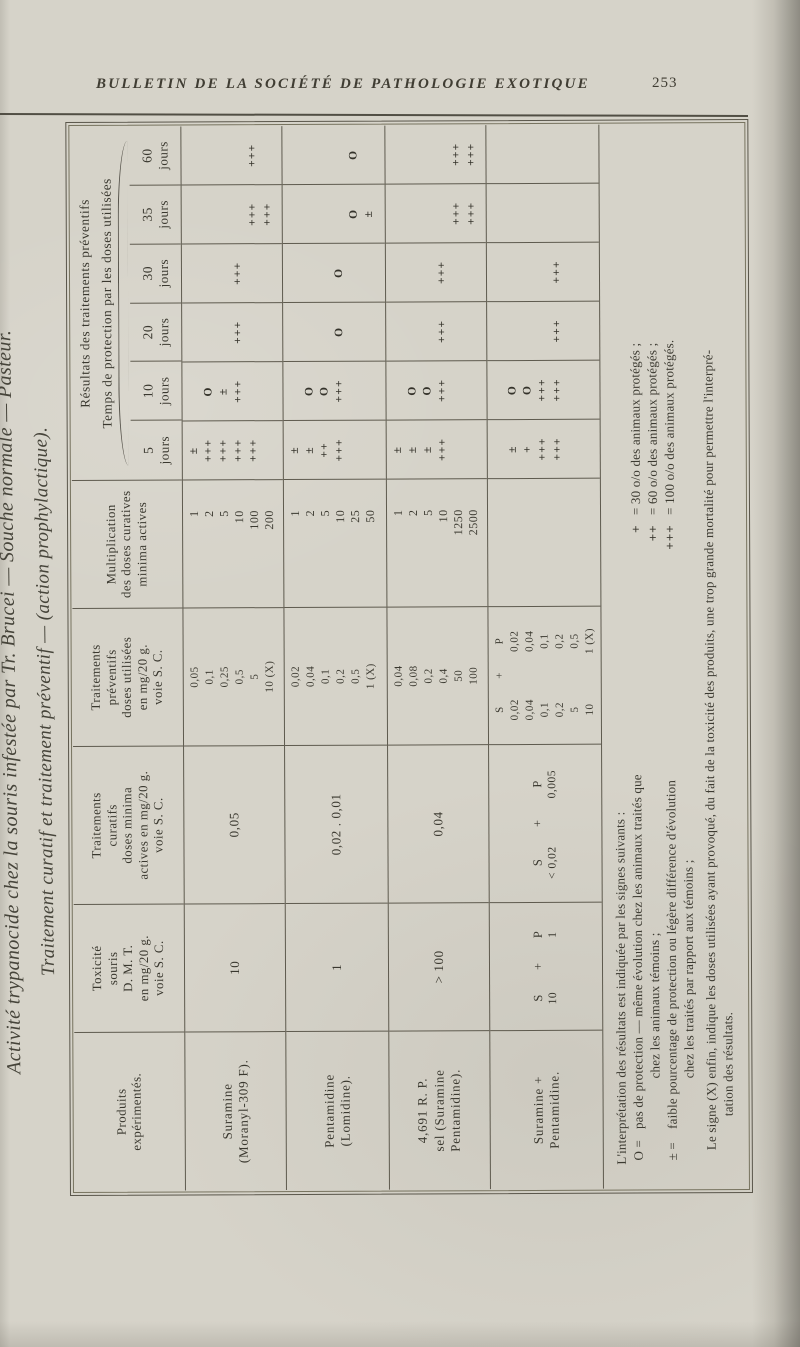 This screenshot has width=800, height=1347. What do you see at coordinates (129, 1111) in the screenshot?
I see `header-products: Produits expérimentés.` at bounding box center [129, 1111].